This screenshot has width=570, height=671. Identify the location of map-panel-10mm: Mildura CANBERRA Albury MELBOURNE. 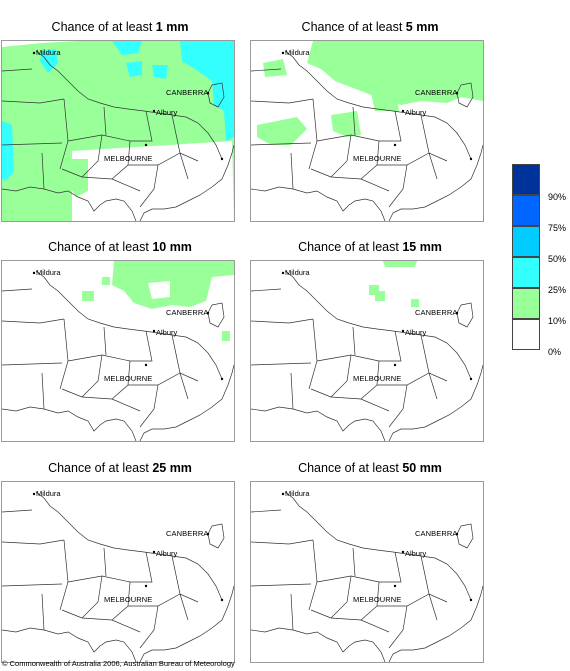
(118, 351).